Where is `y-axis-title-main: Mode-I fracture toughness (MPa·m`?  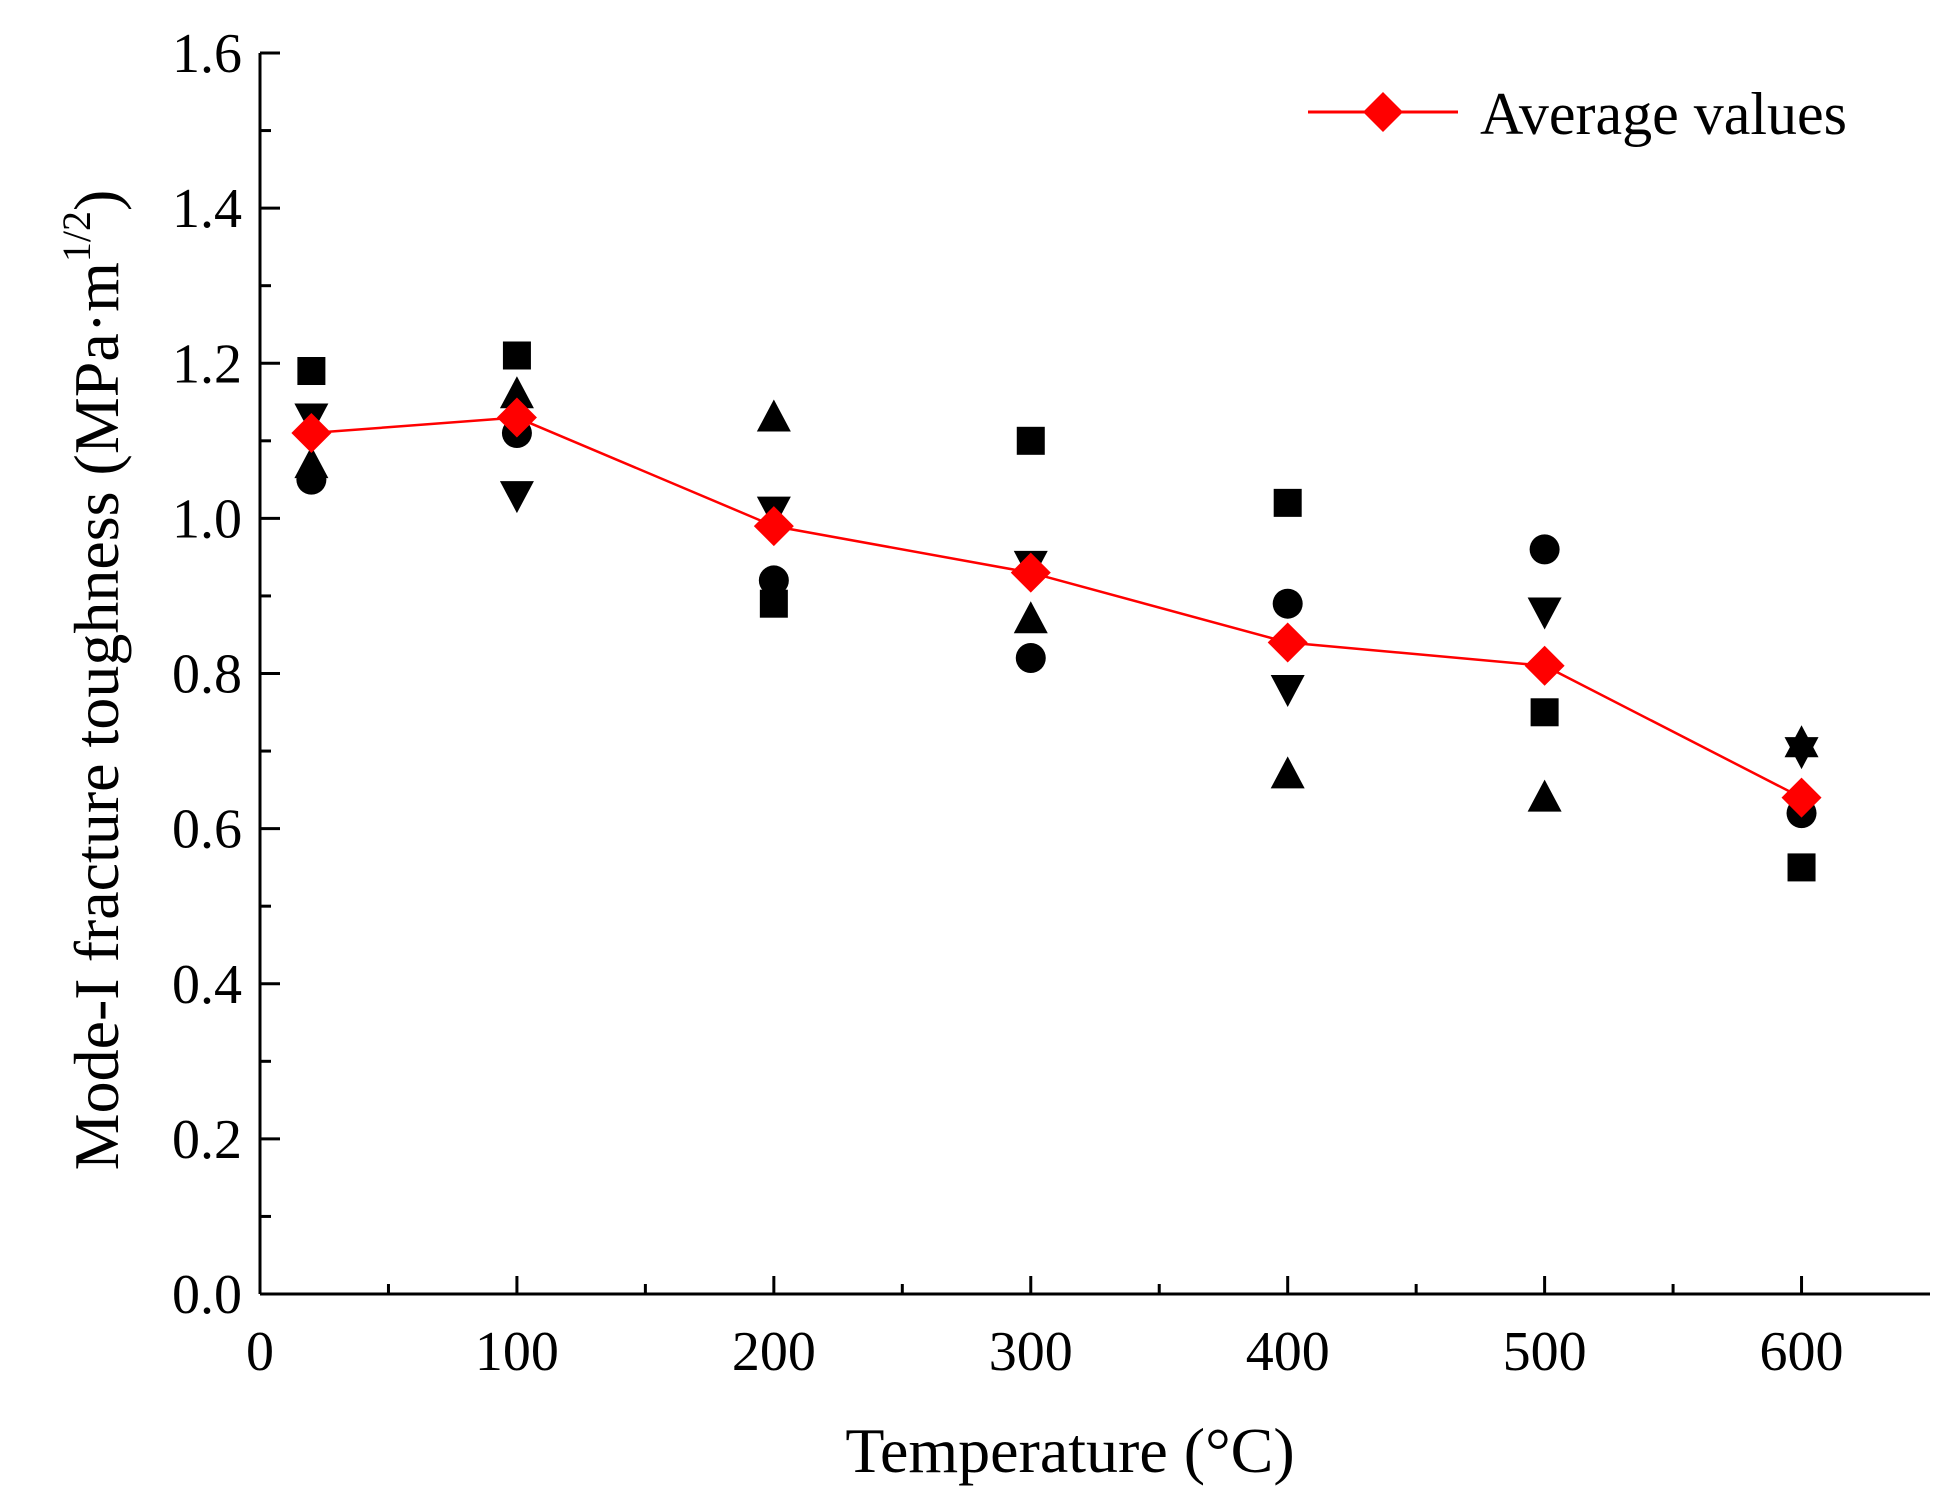
y-axis-title-main: Mode-I fracture toughness (MPa·m is located at coordinates (96, 716).